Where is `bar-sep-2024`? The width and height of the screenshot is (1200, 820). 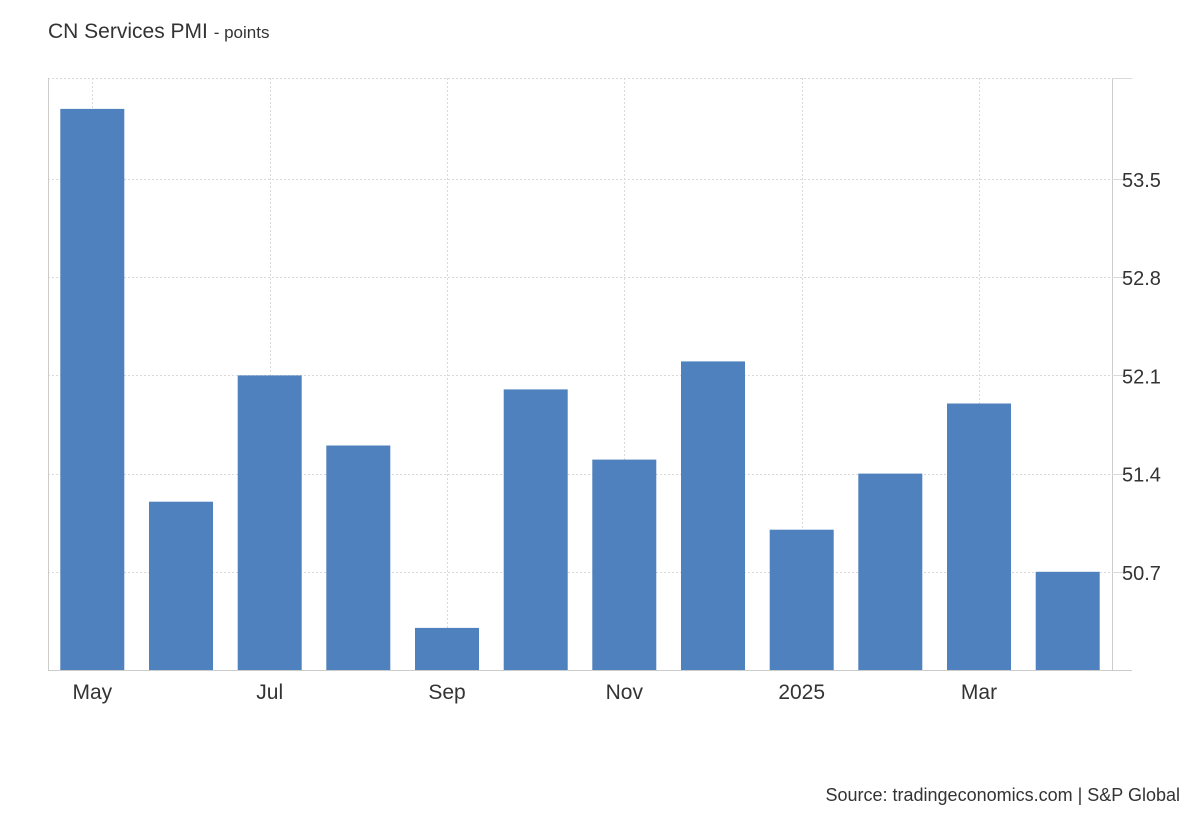
bar-sep-2024 is located at coordinates (447, 648).